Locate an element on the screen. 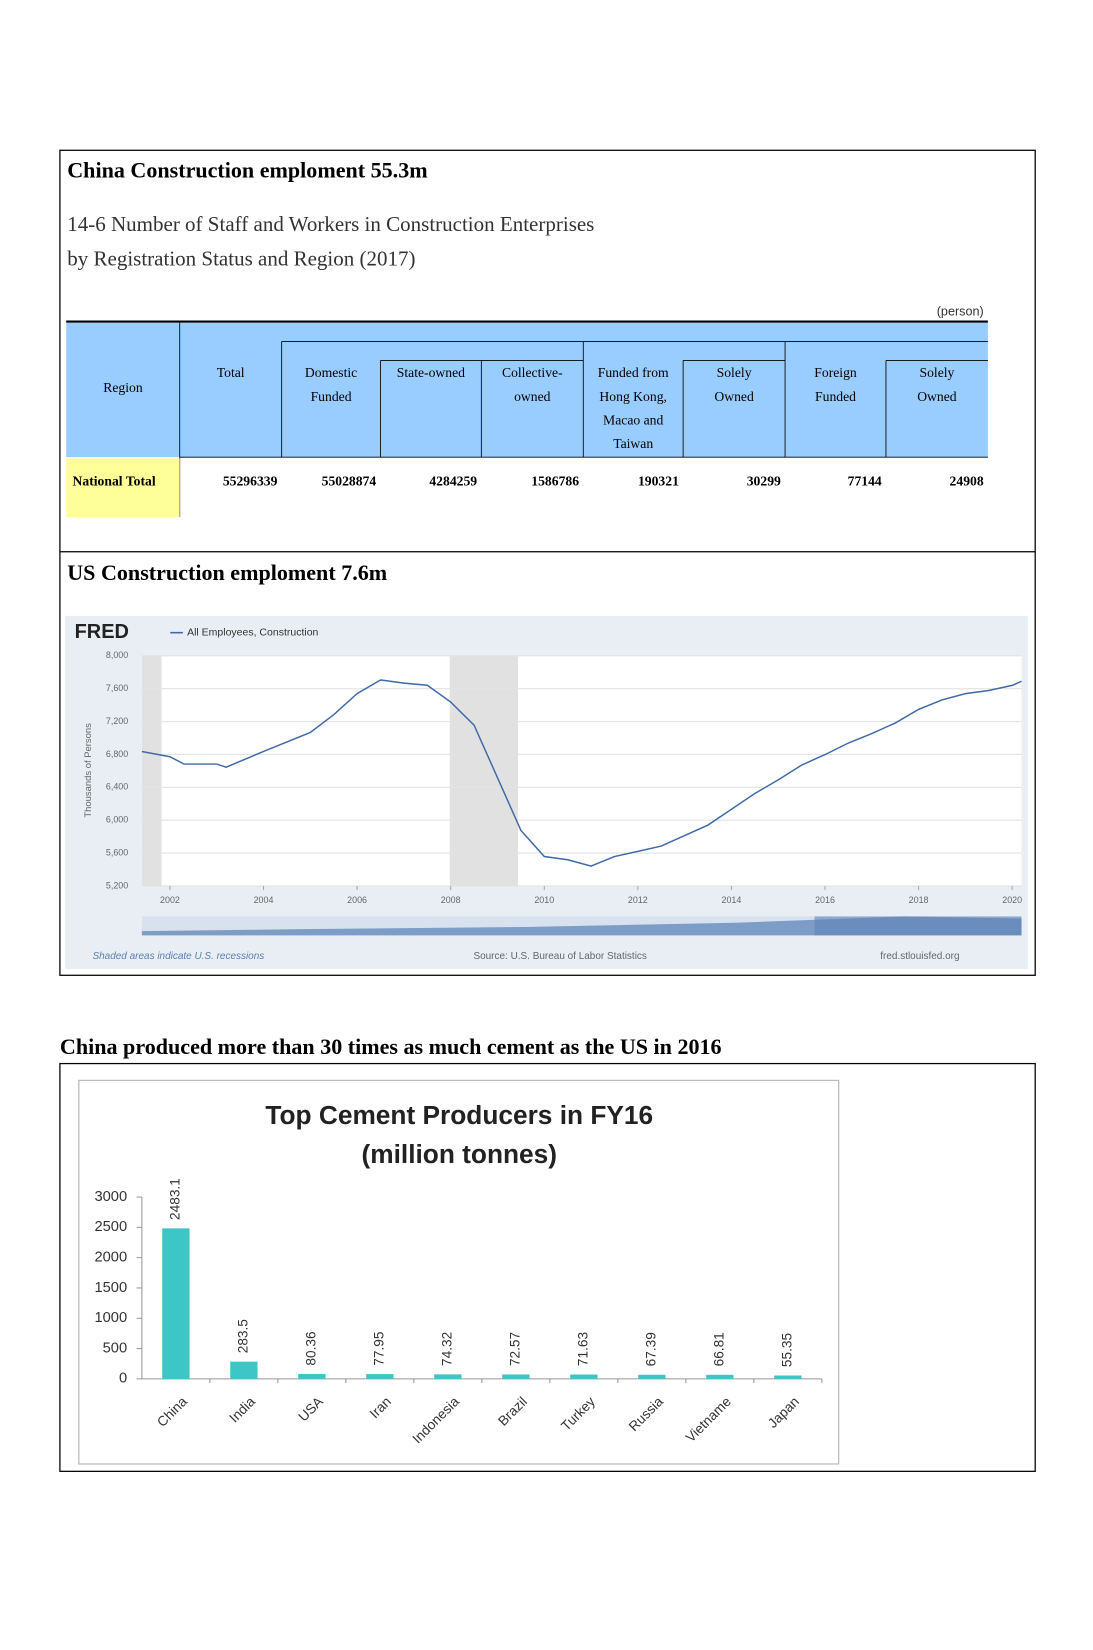 This screenshot has width=1093, height=1650. value-label: 55.35 is located at coordinates (786, 1350).